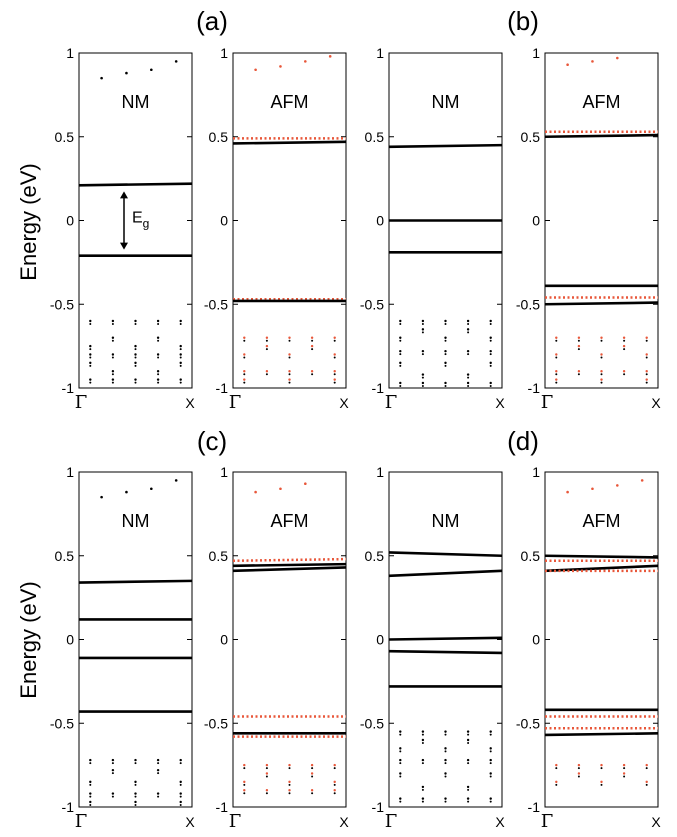 This screenshot has width=677, height=837. What do you see at coordinates (212, 441) in the screenshot?
I see `group-label-c: (c)` at bounding box center [212, 441].